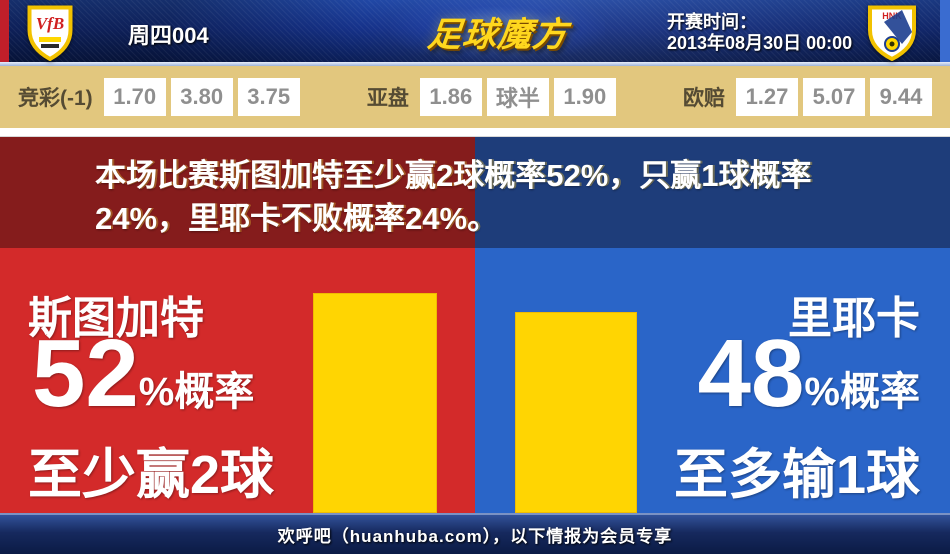  I want to click on away-percent-row: 48 %概率, so click(808, 373).